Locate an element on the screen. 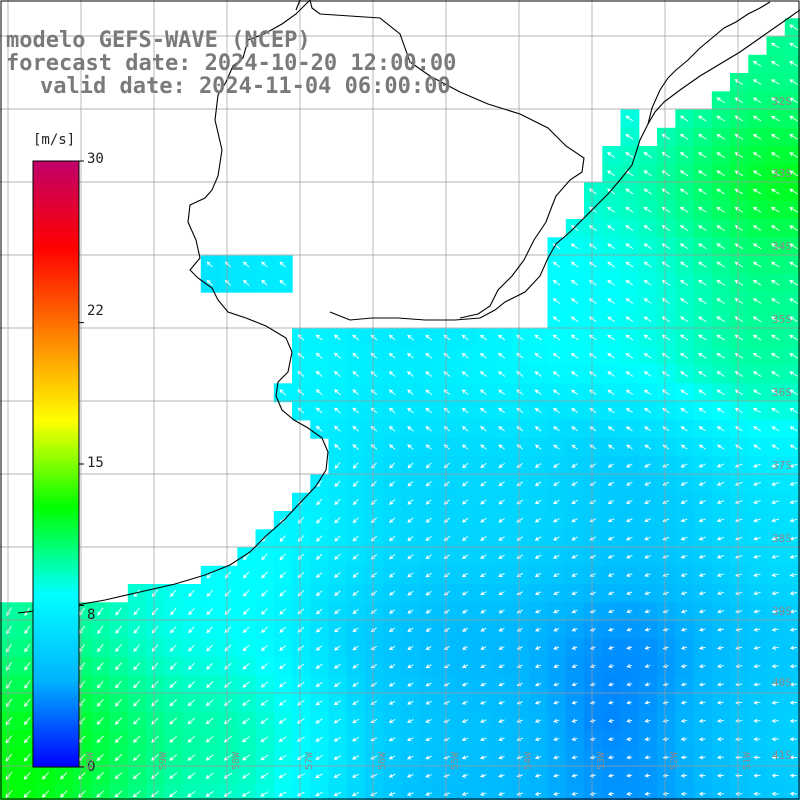 The width and height of the screenshot is (800, 800). colorbar-tick-0: 0 is located at coordinates (91, 767).